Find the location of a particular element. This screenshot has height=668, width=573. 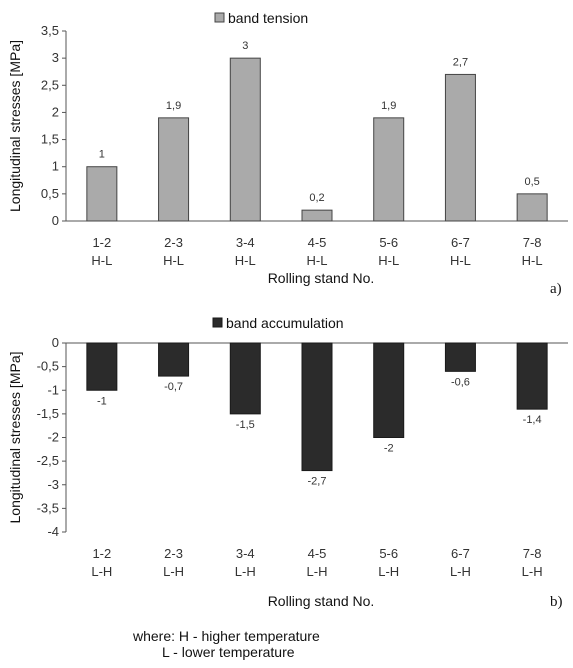

chart-a-y-axis-label: Longitudinal stresses [MPa] is located at coordinates (15, 126).